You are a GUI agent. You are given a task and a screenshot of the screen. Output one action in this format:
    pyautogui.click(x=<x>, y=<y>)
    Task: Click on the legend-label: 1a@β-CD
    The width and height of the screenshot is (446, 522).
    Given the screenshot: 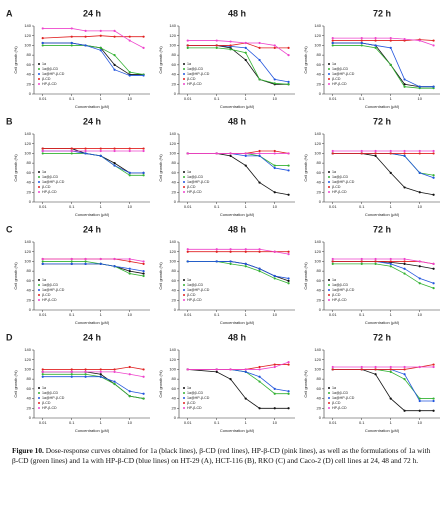 What is the action you would take?
    pyautogui.click(x=340, y=393)
    